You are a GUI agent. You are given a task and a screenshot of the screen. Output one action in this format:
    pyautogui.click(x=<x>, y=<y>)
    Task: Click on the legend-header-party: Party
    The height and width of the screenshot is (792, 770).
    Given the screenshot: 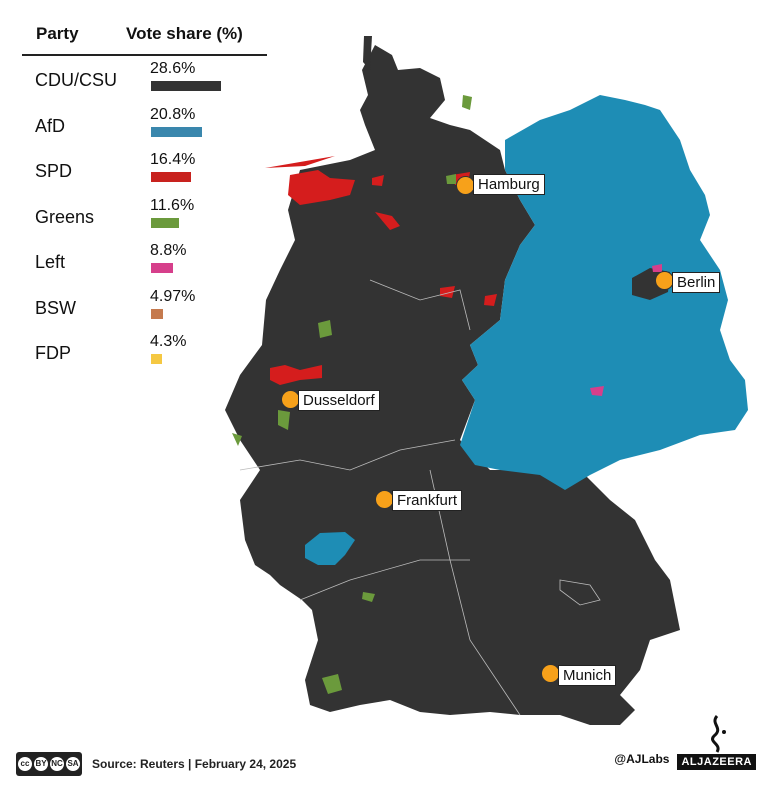 What is the action you would take?
    pyautogui.click(x=57, y=33)
    